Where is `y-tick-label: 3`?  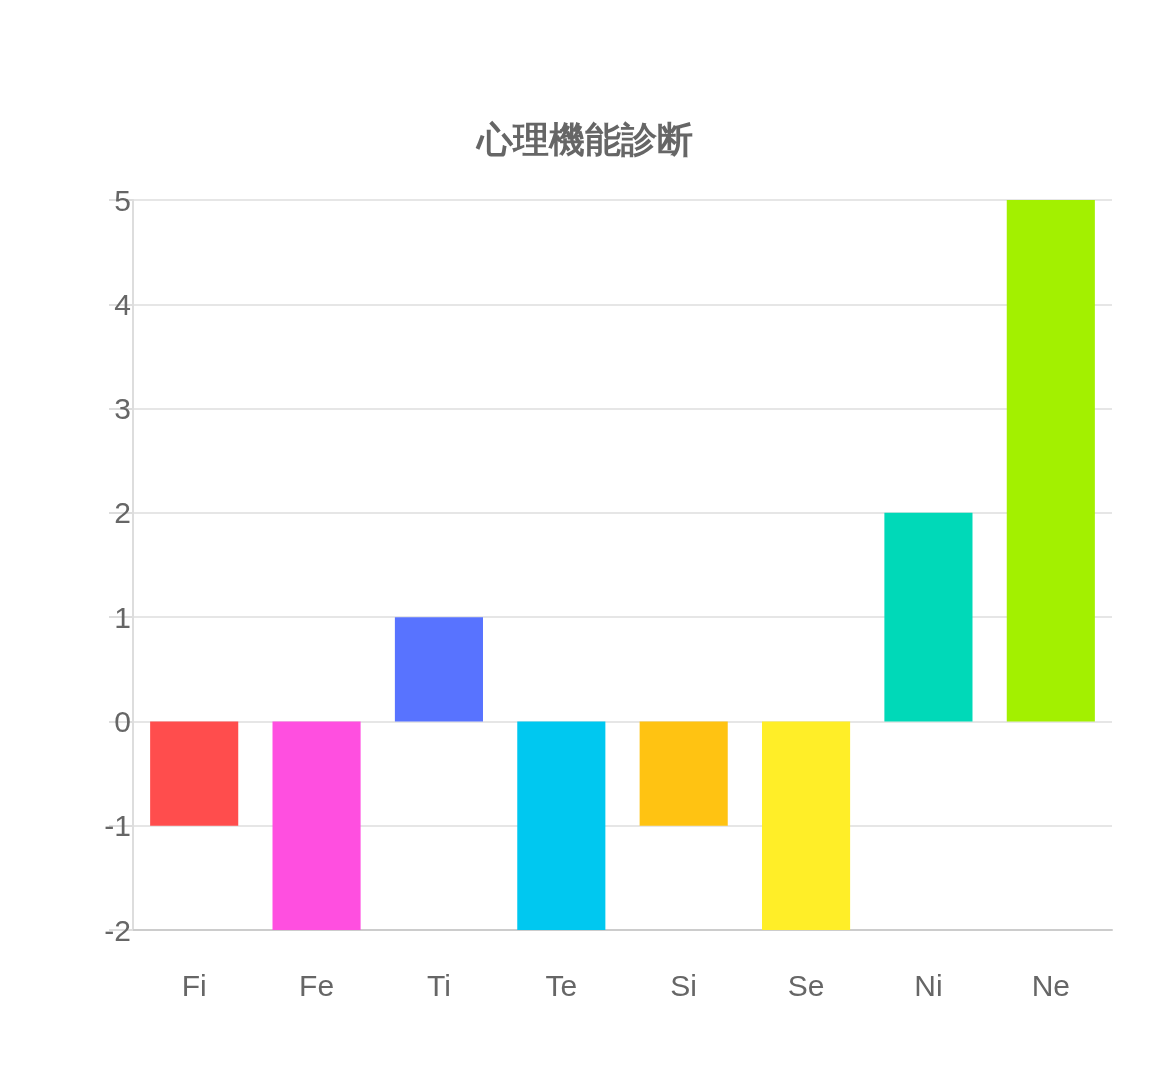 y-tick-label: 3 is located at coordinates (122, 409).